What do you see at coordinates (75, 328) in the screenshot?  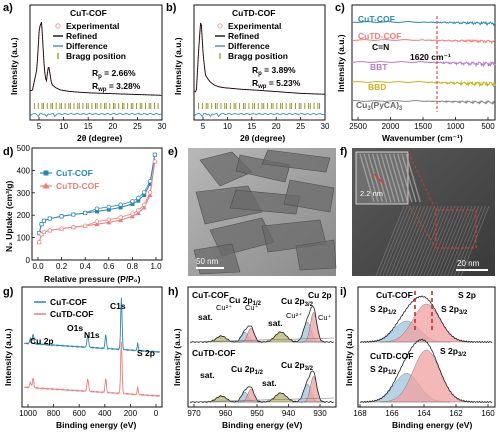 I see `peak-label-o1s: O1s` at bounding box center [75, 328].